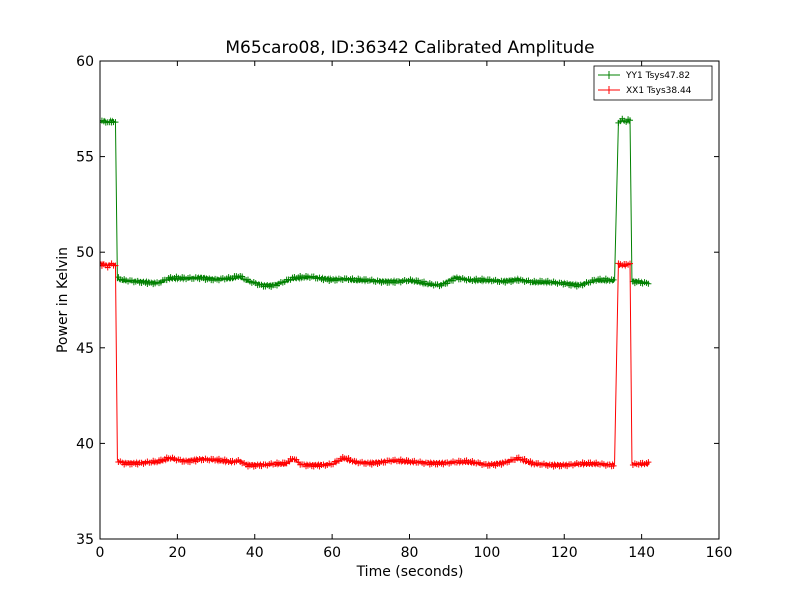 This screenshot has width=800, height=604. I want to click on y-tick-label: 45, so click(85, 349).